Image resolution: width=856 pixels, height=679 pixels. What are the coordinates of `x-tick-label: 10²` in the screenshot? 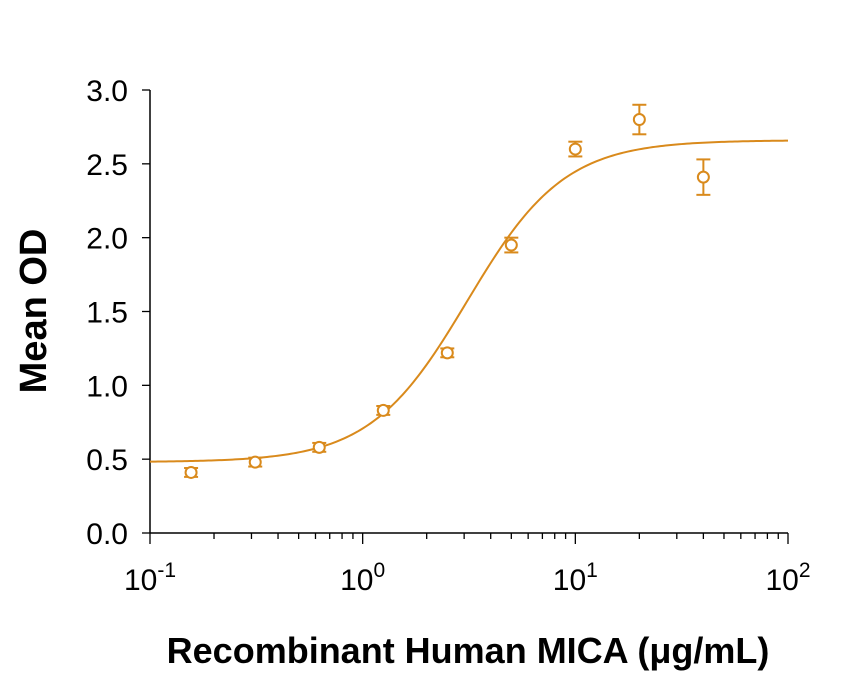 It's located at (787, 578).